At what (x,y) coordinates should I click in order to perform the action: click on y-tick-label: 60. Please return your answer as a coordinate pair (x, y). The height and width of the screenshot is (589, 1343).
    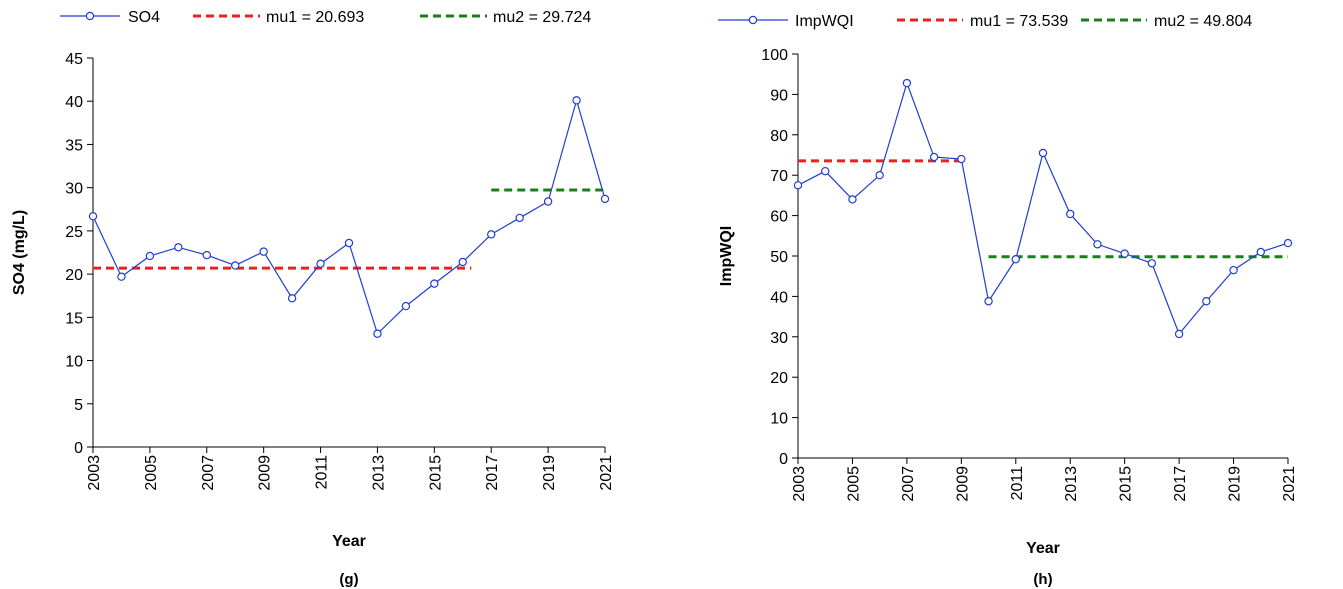
    Looking at the image, I should click on (779, 217).